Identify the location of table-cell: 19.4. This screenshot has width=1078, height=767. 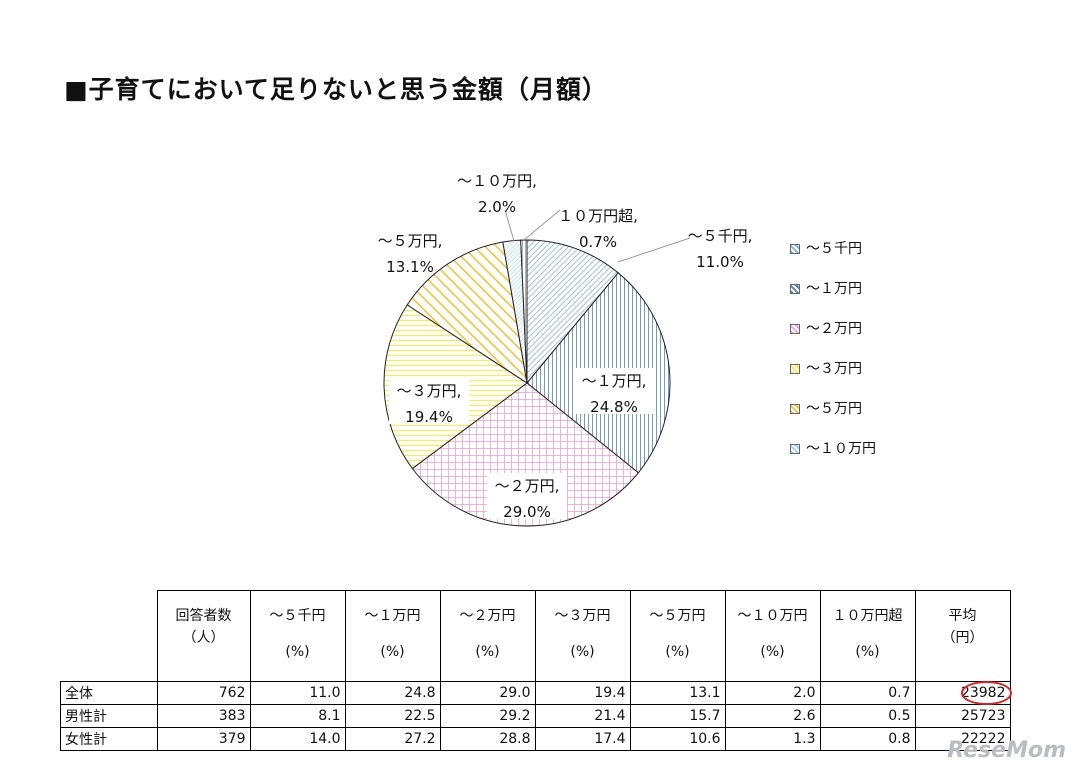
(582, 693).